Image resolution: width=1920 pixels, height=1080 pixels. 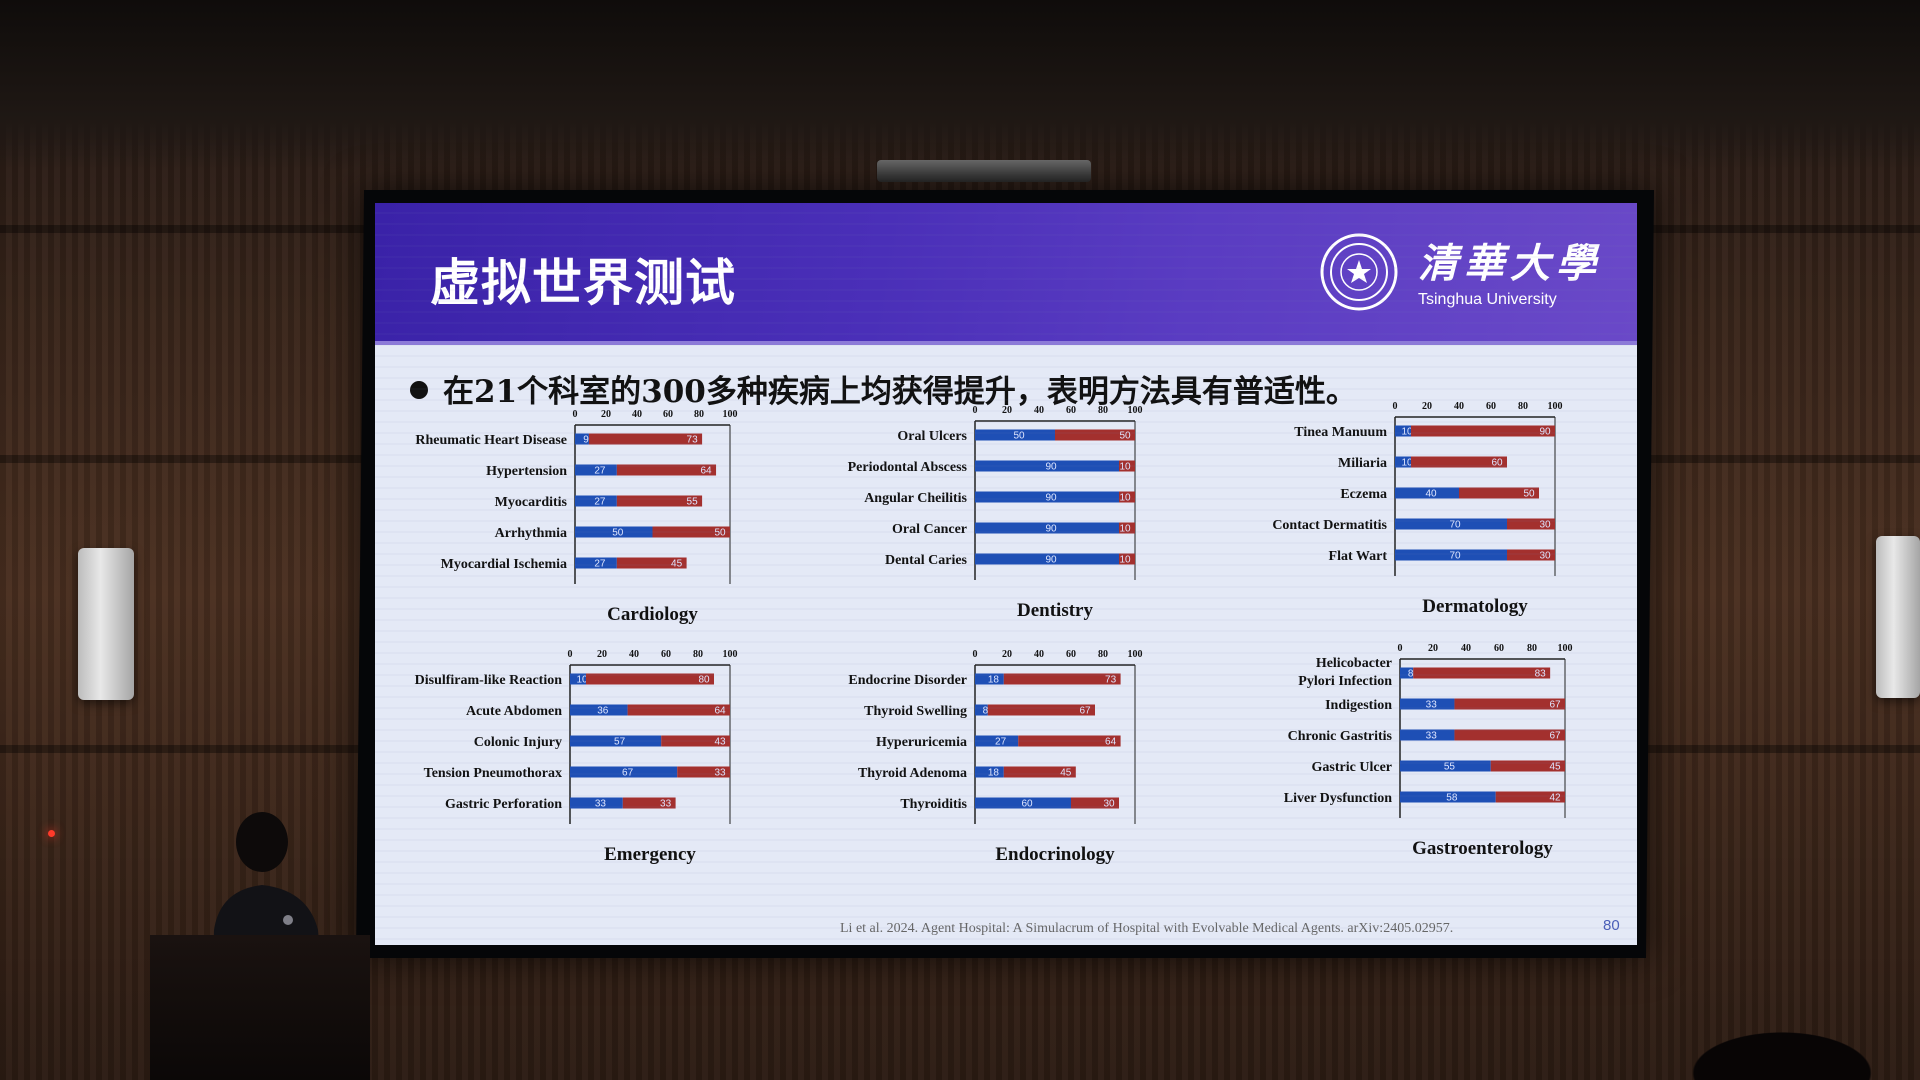 I want to click on university-logo-wordmark: 清華大學, so click(x=1510, y=263).